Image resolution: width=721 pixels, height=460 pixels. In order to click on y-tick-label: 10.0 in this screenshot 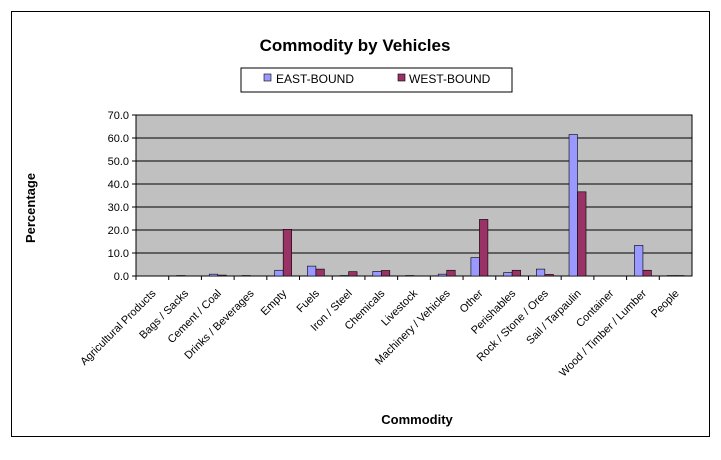, I will do `click(118, 254)`.